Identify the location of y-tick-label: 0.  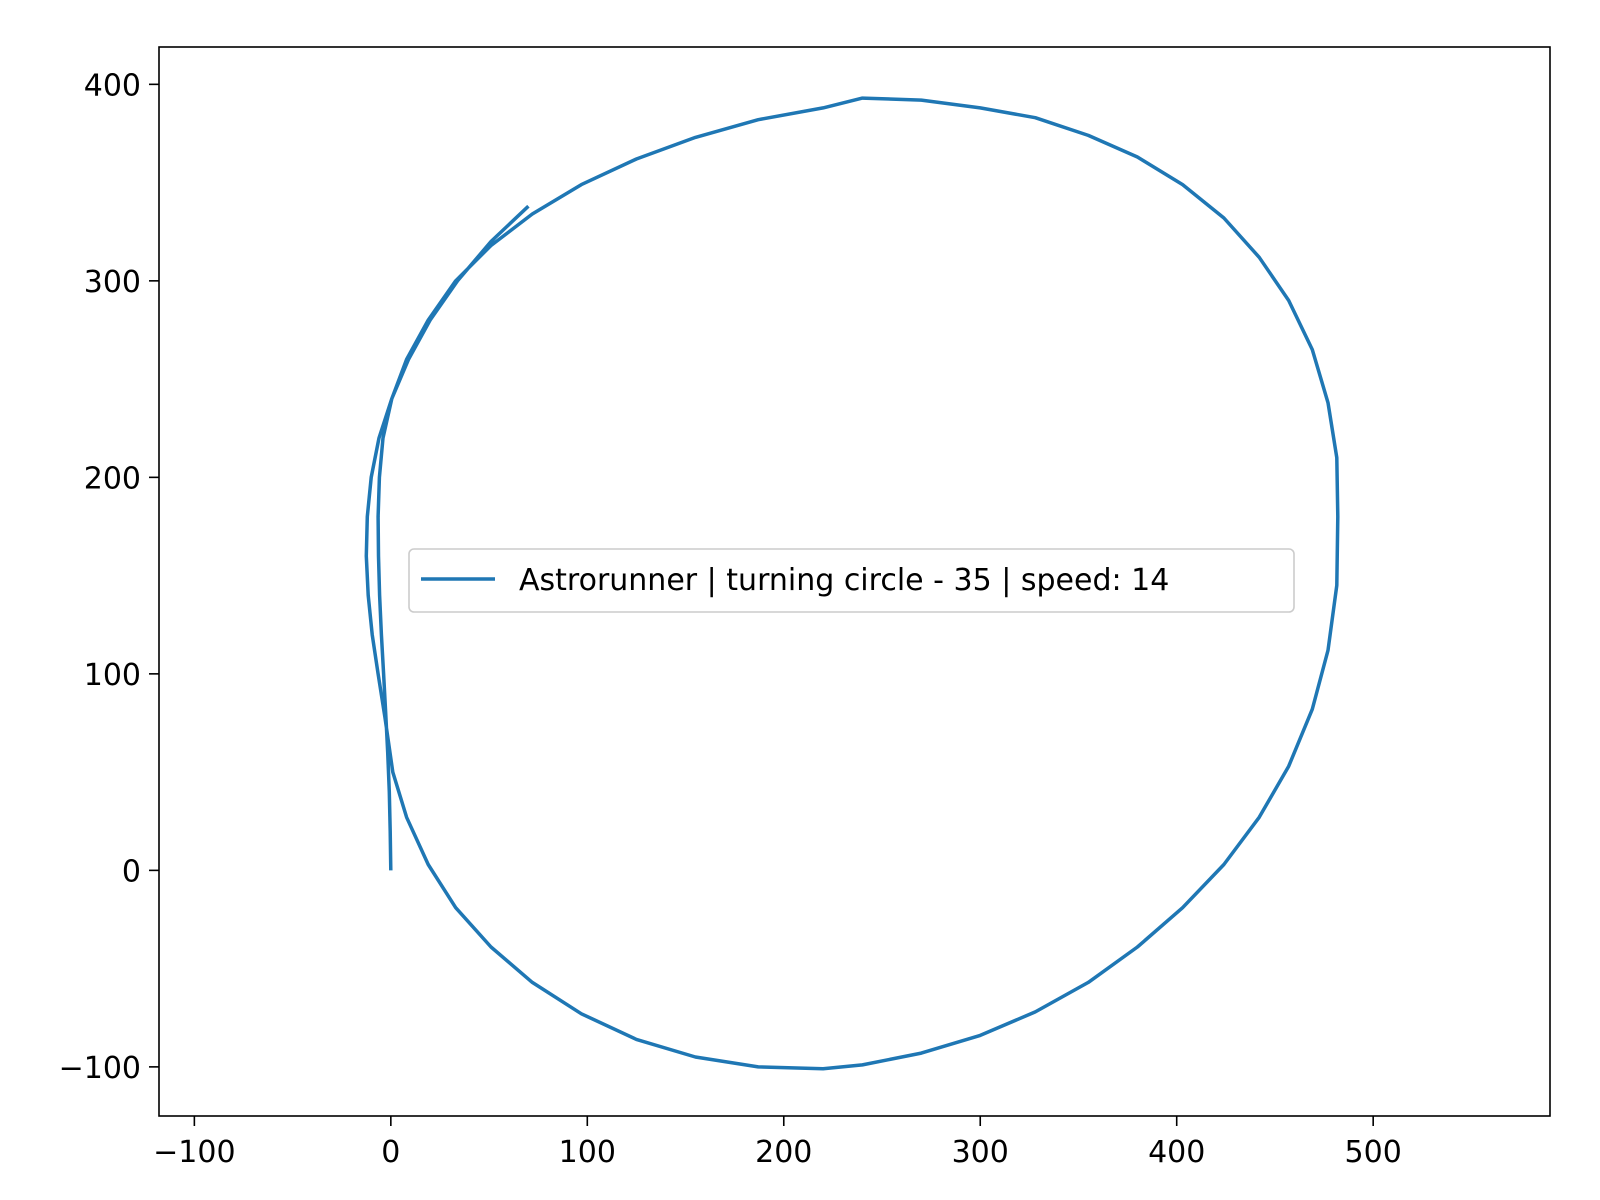
(131, 871).